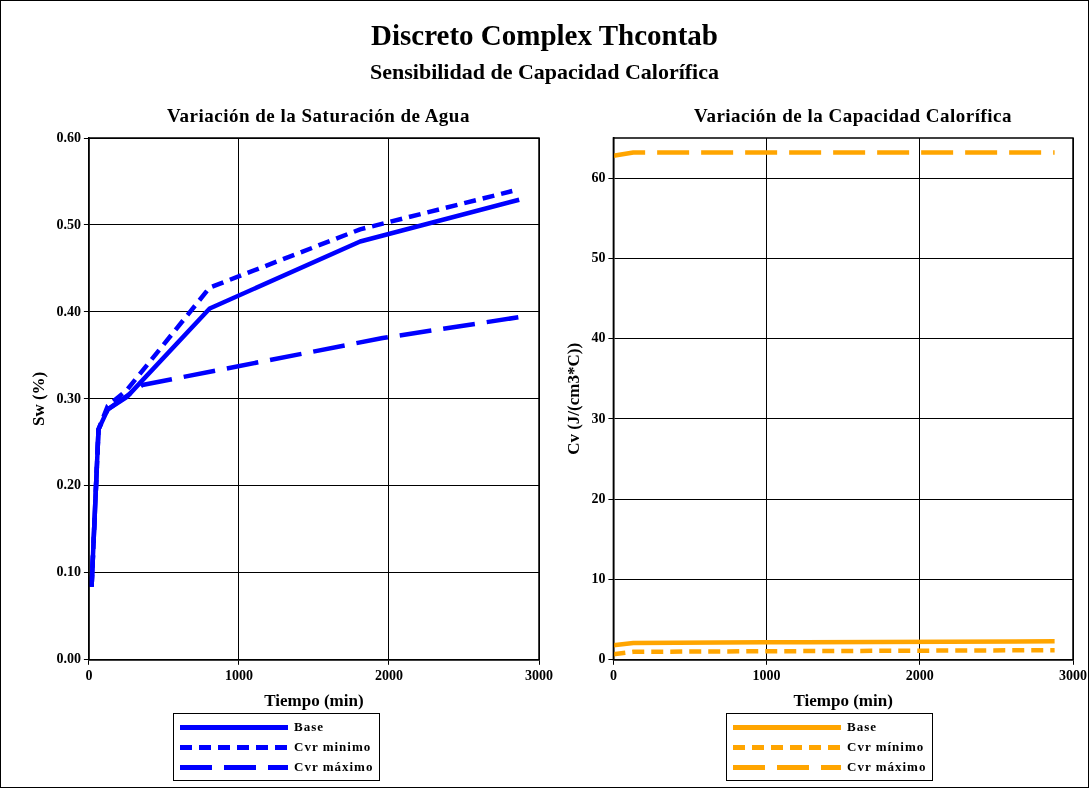  I want to click on y-tick-label: 0.40, so click(68, 311).